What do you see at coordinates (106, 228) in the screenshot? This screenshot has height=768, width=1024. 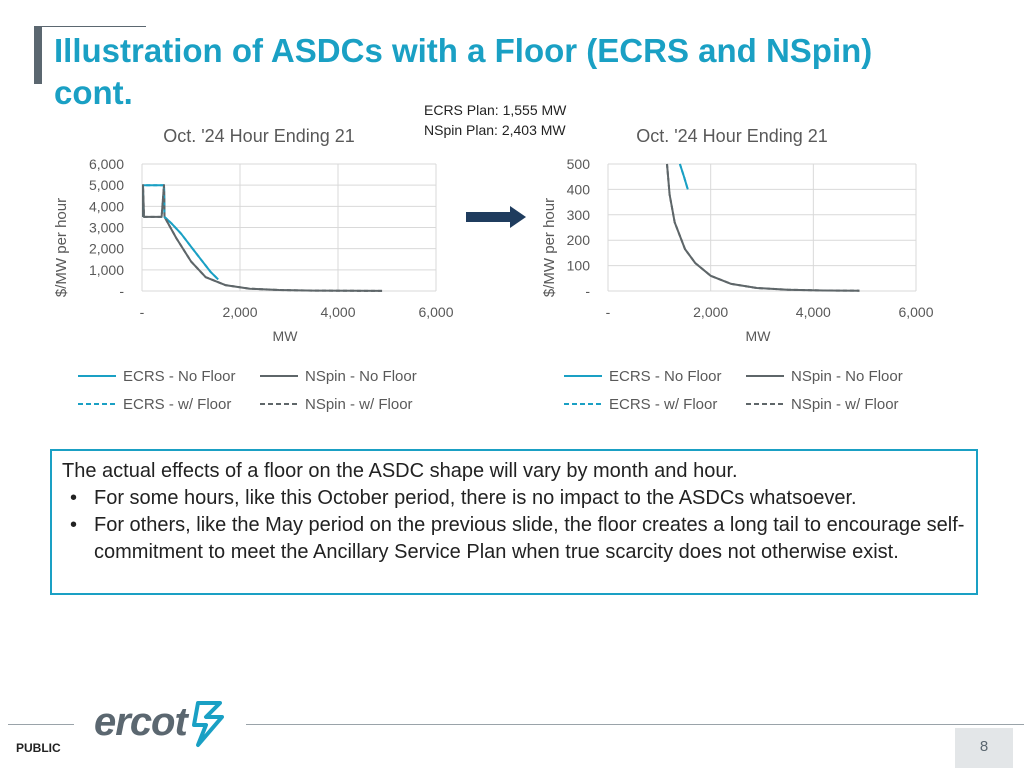 I see `y-tick-label: 3,000` at bounding box center [106, 228].